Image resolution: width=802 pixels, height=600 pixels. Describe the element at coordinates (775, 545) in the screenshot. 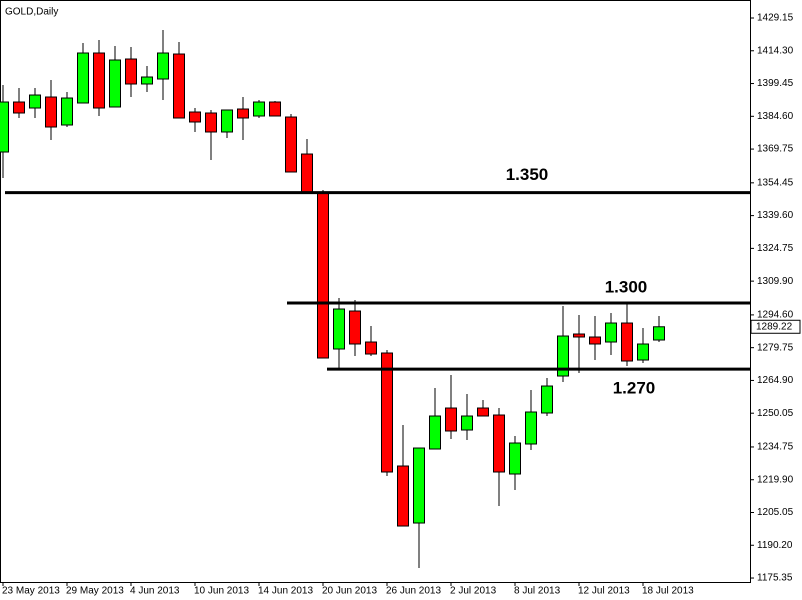

I see `y-tick-label: 1190.20` at that location.